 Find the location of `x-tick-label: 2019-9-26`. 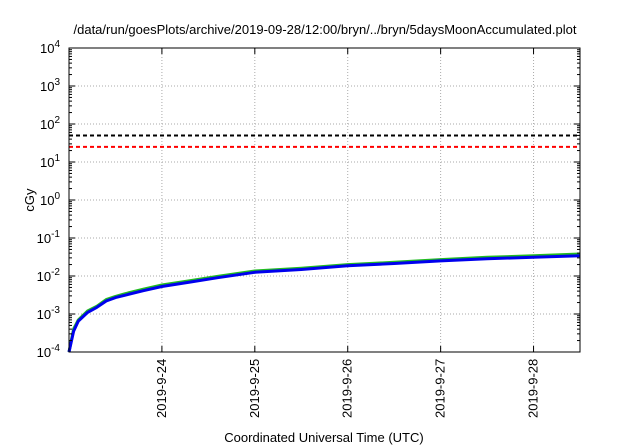

x-tick-label: 2019-9-26 is located at coordinates (347, 388).